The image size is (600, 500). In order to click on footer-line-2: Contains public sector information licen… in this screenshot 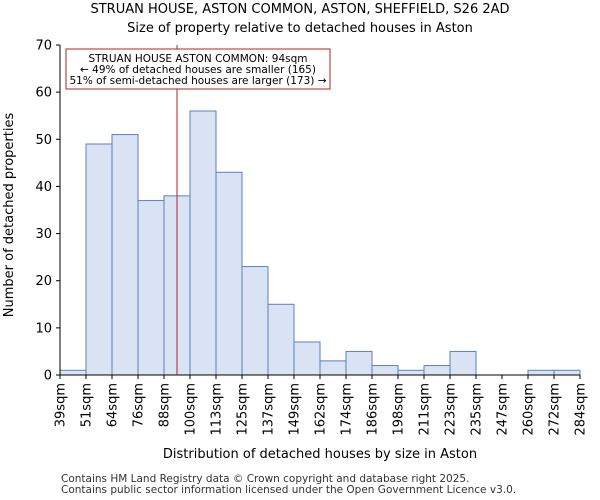, I will do `click(289, 490)`.